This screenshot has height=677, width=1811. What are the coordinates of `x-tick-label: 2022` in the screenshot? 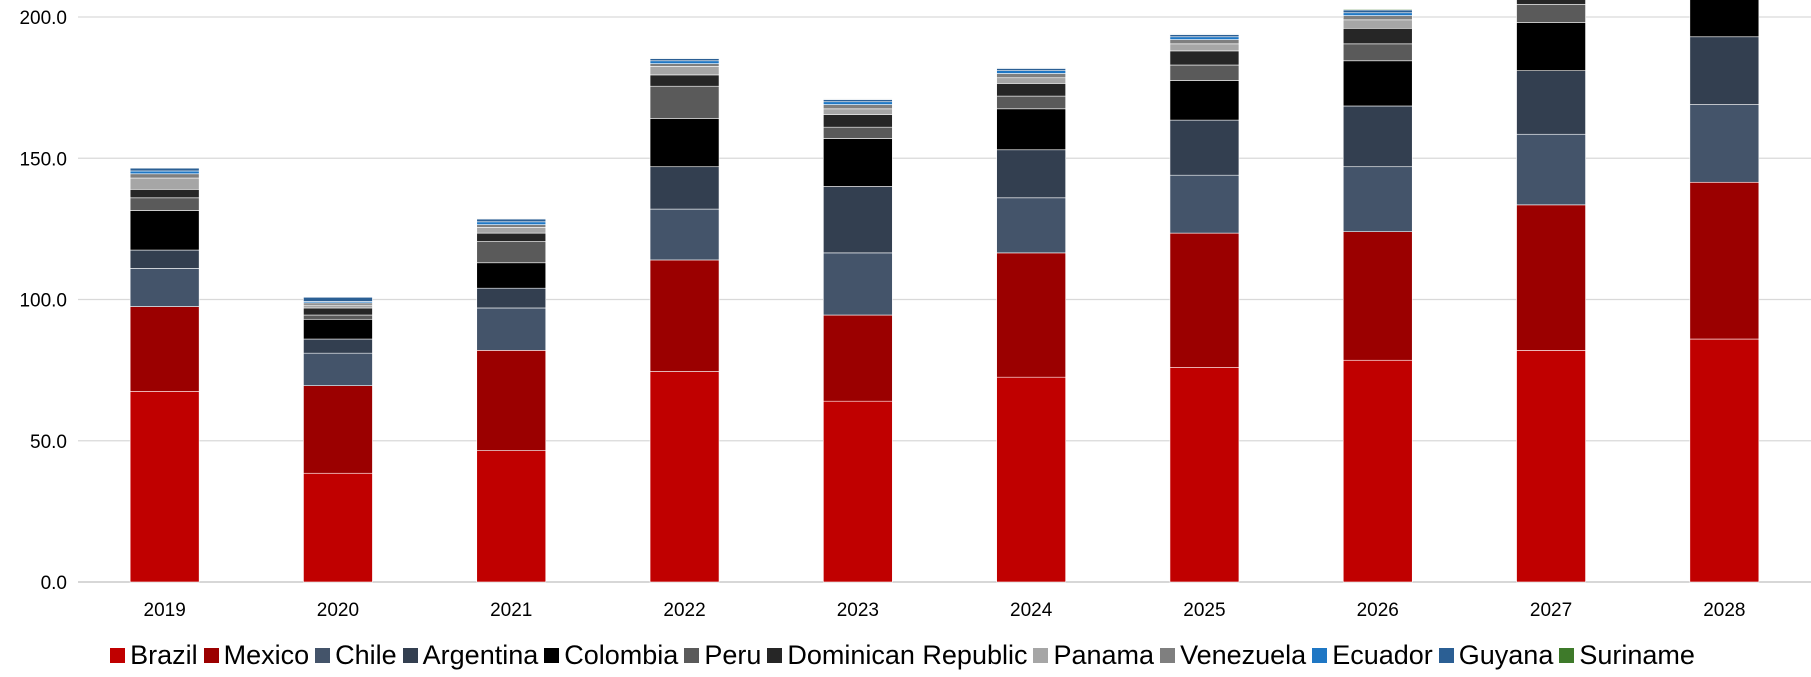 It's located at (684, 610).